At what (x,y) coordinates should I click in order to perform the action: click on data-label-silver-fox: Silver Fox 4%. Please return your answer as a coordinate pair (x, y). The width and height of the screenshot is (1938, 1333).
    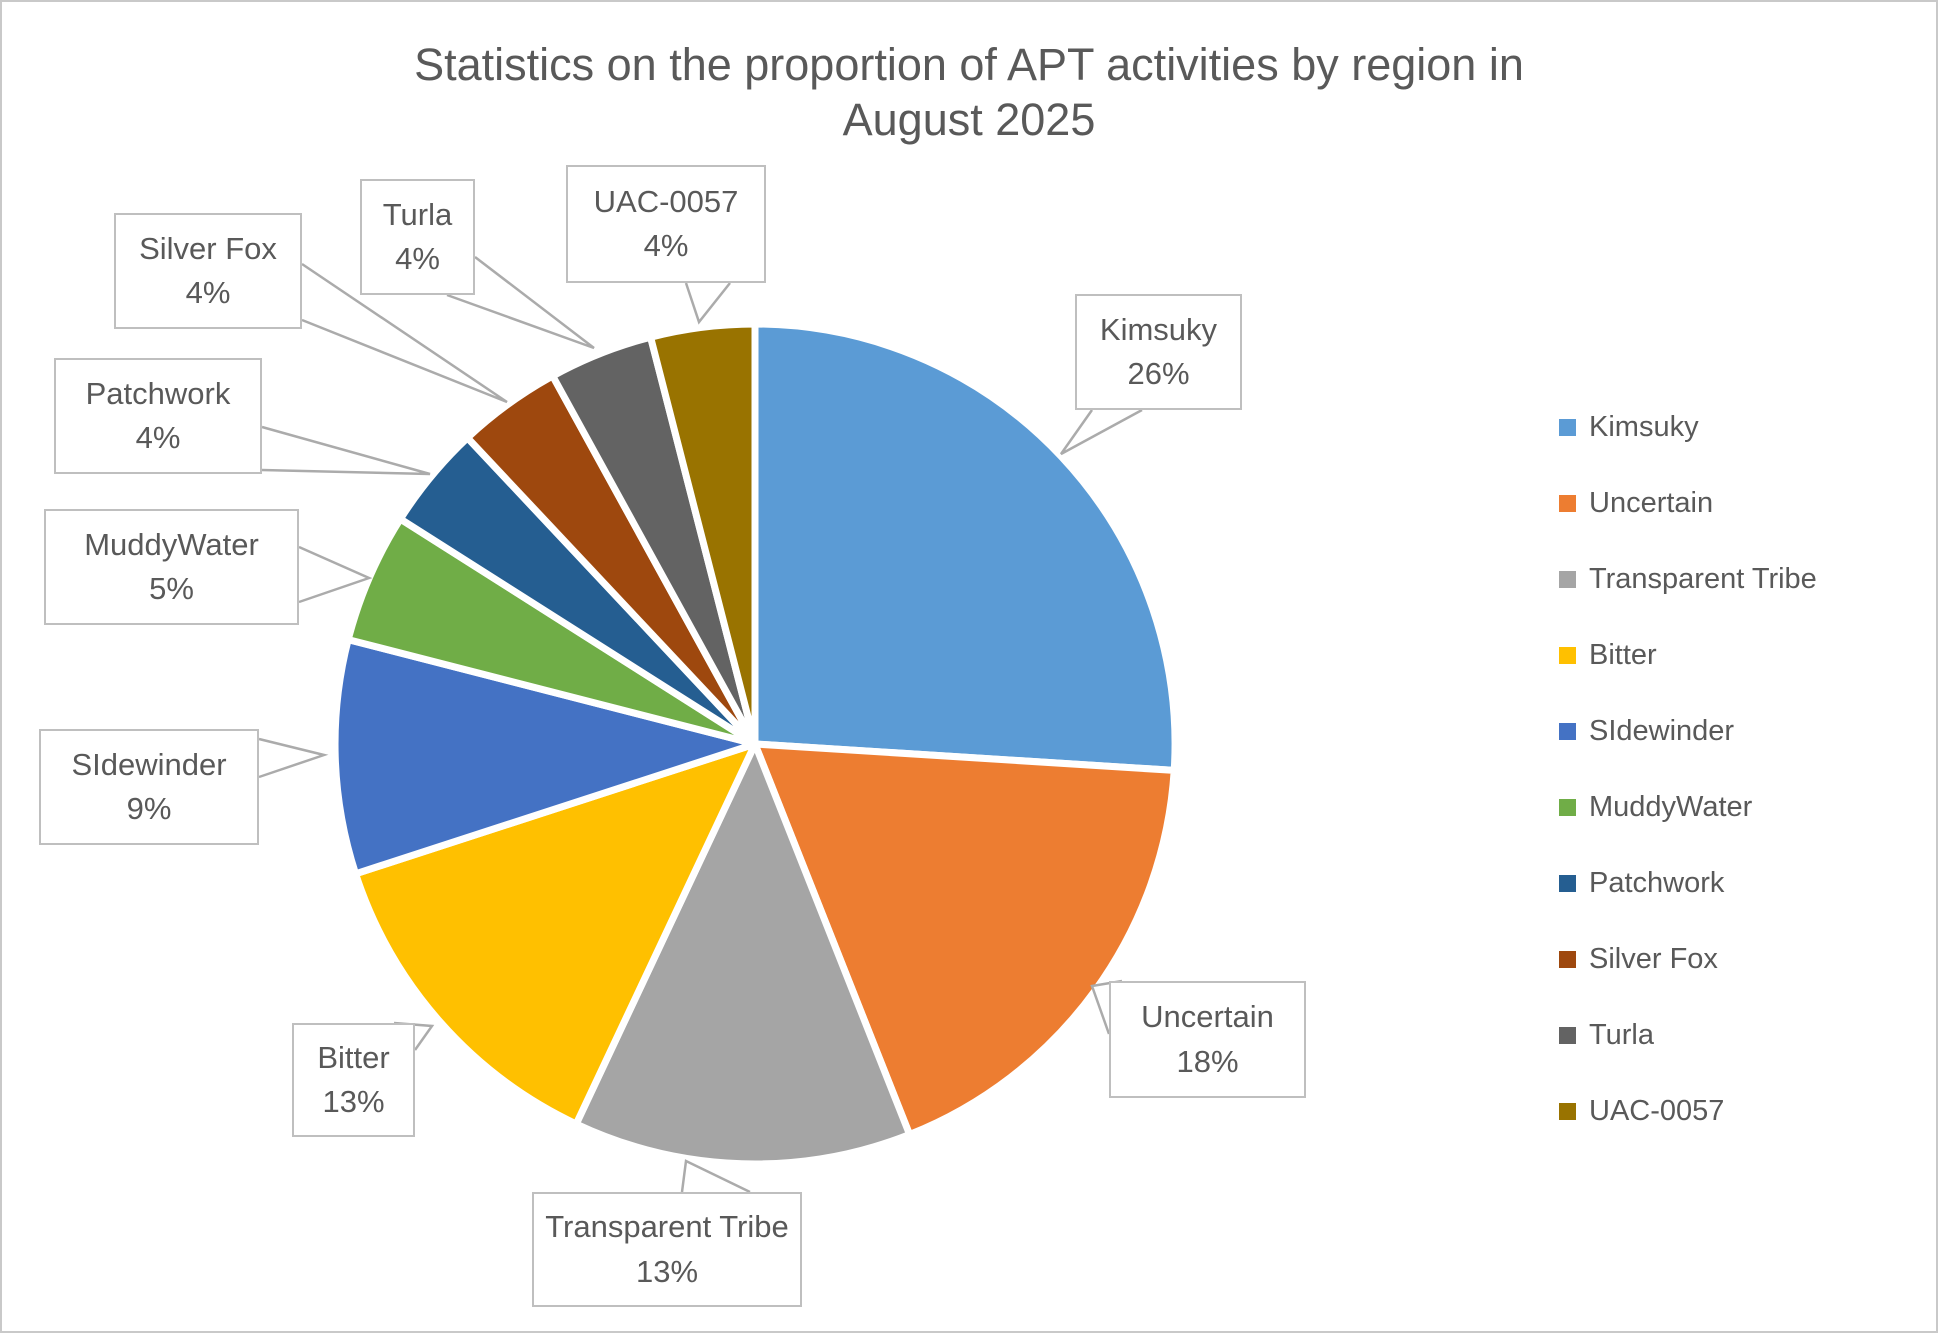
    Looking at the image, I should click on (208, 271).